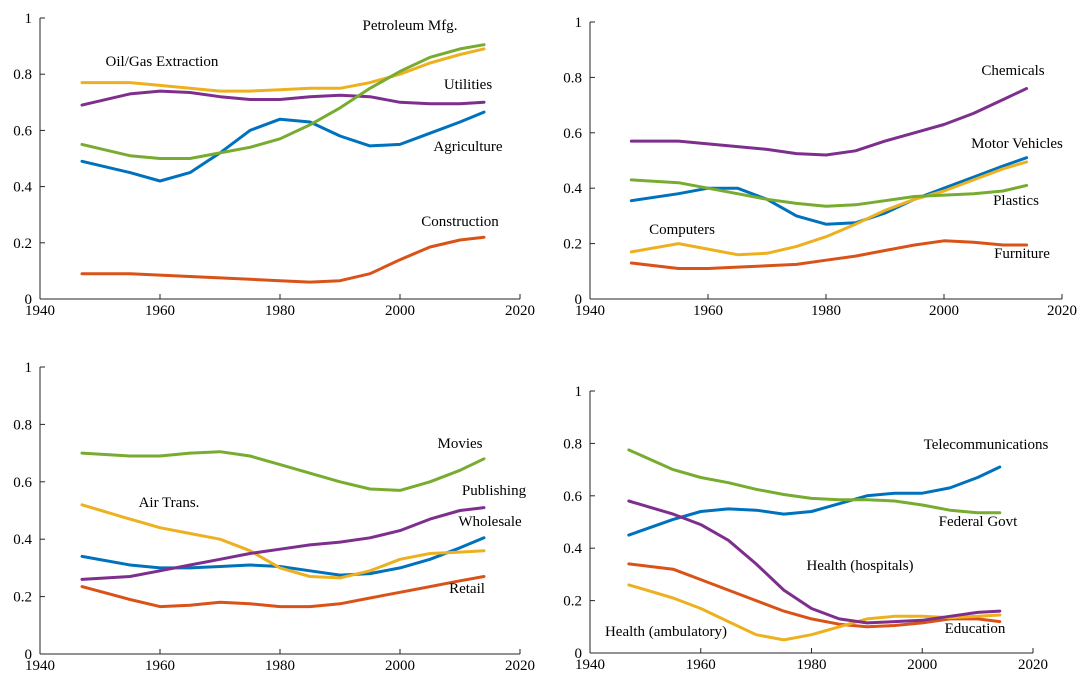  I want to click on series-label: Health (hospitals), so click(859, 566).